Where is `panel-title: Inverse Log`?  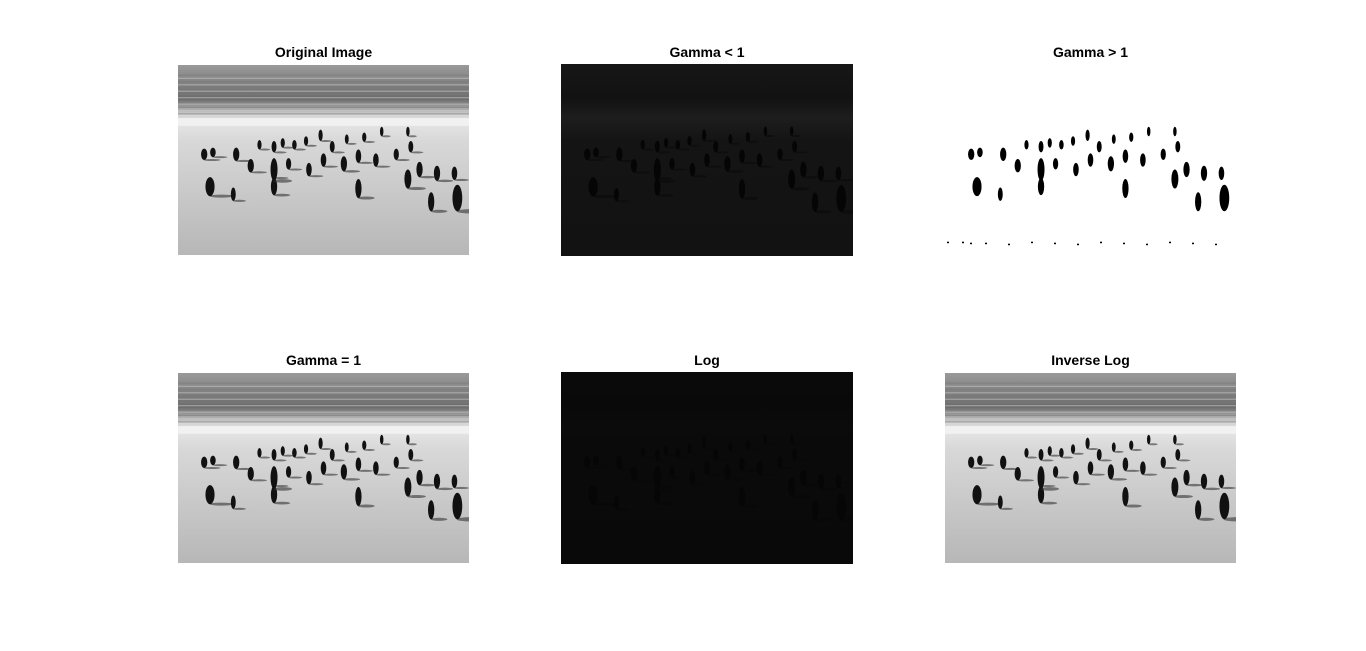
panel-title: Inverse Log is located at coordinates (1090, 360).